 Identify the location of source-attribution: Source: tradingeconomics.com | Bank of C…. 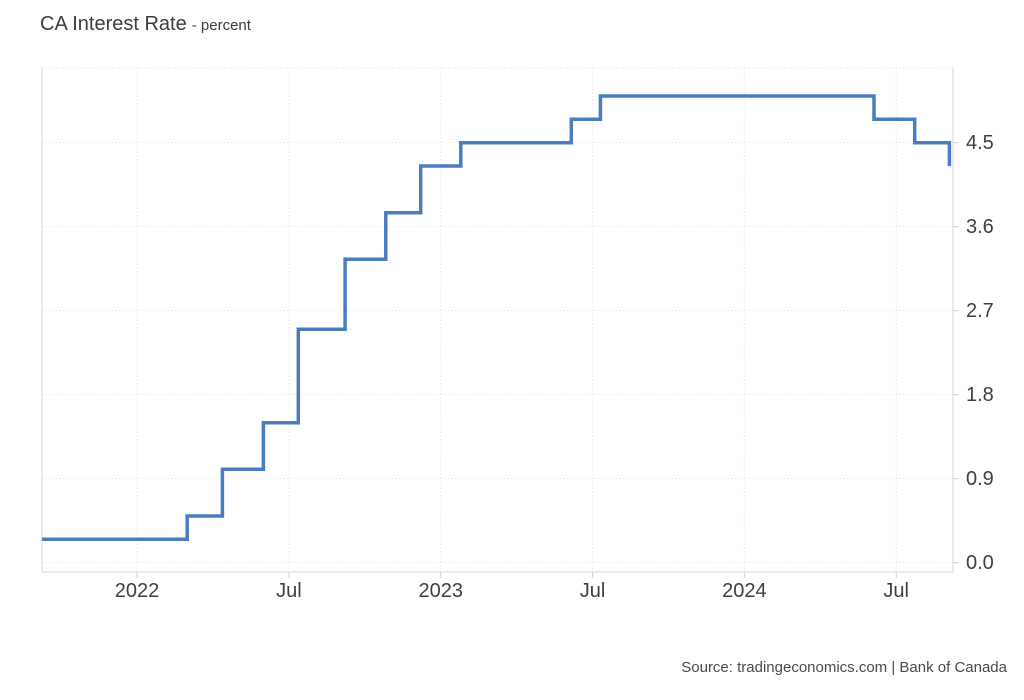
(844, 667).